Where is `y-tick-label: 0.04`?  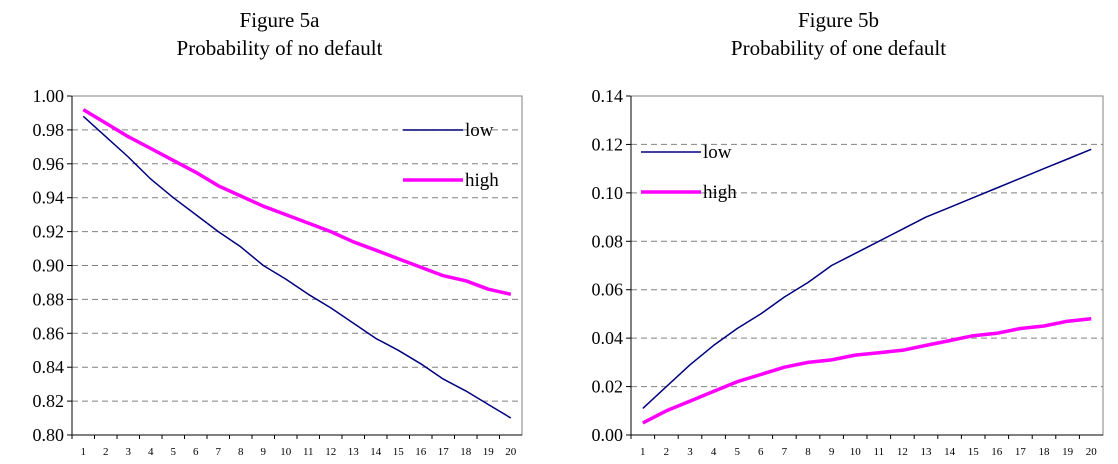
y-tick-label: 0.04 is located at coordinates (608, 338).